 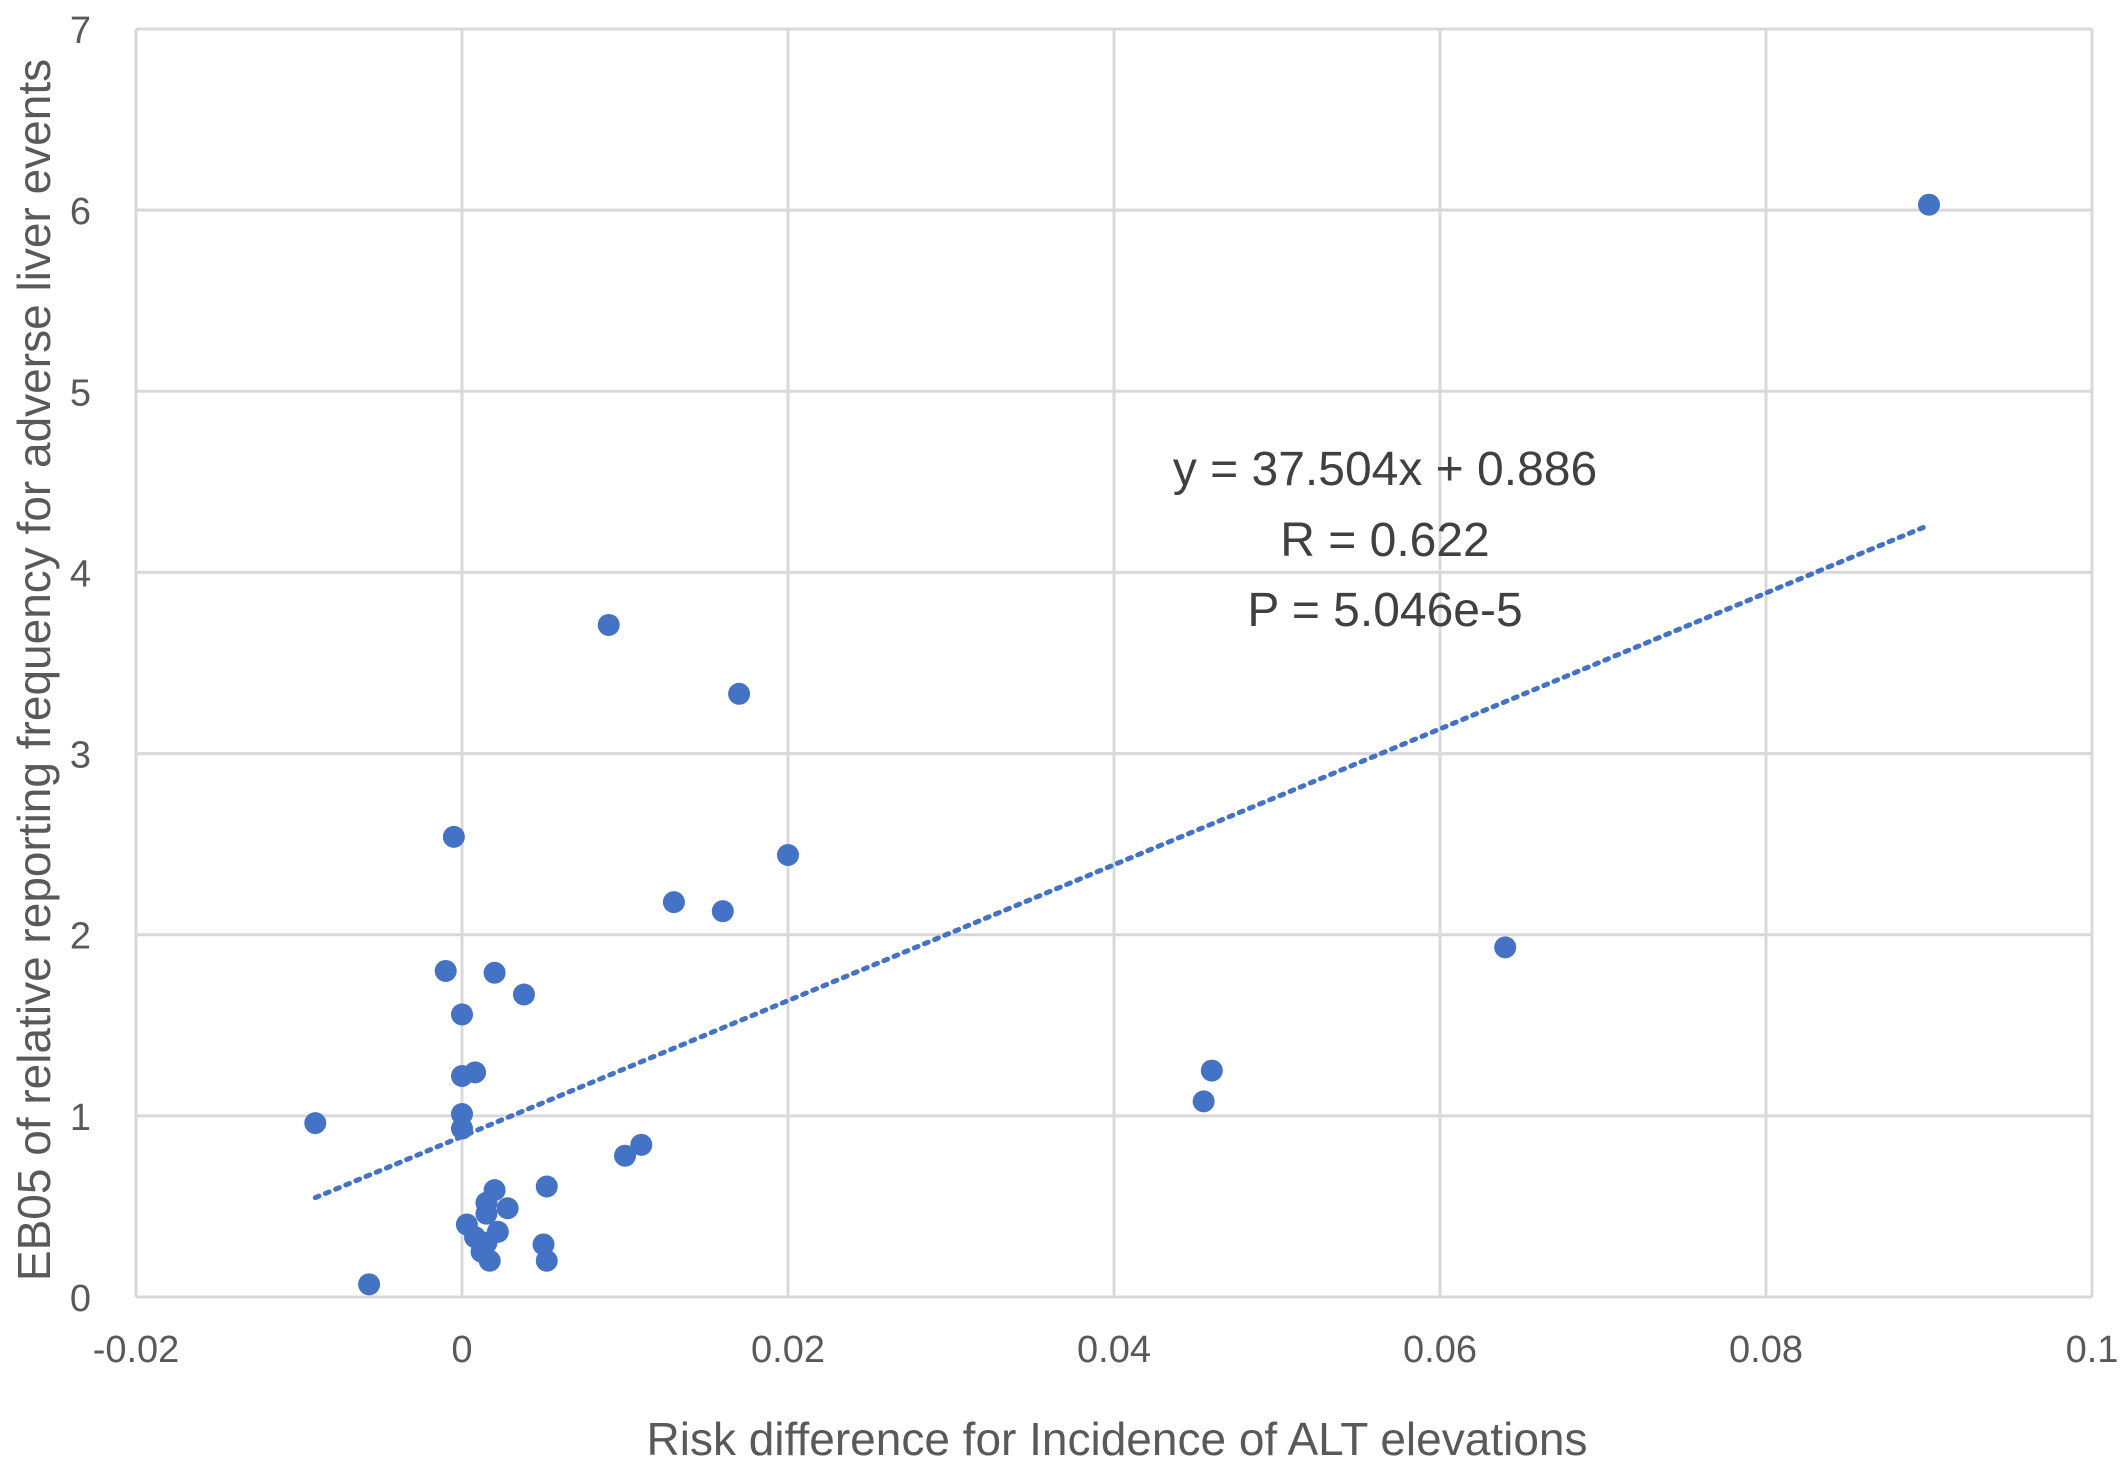 What do you see at coordinates (1384, 610) in the screenshot?
I see `annotation-line: P = 5.046e-5` at bounding box center [1384, 610].